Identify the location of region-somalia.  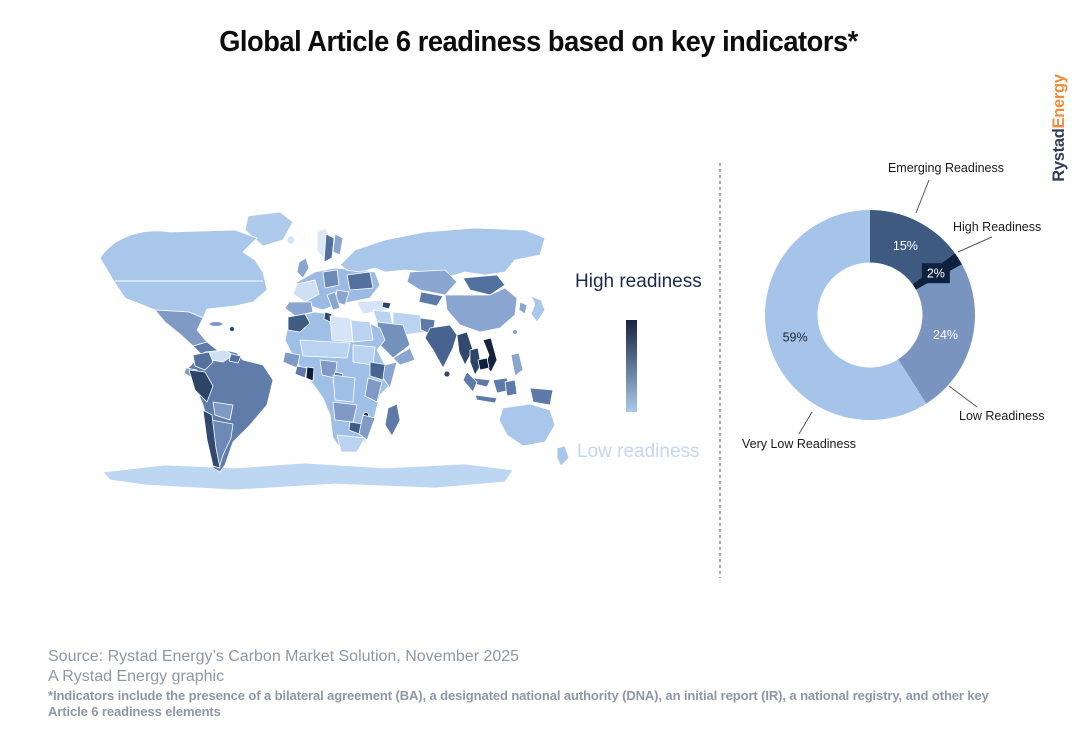
(390, 375).